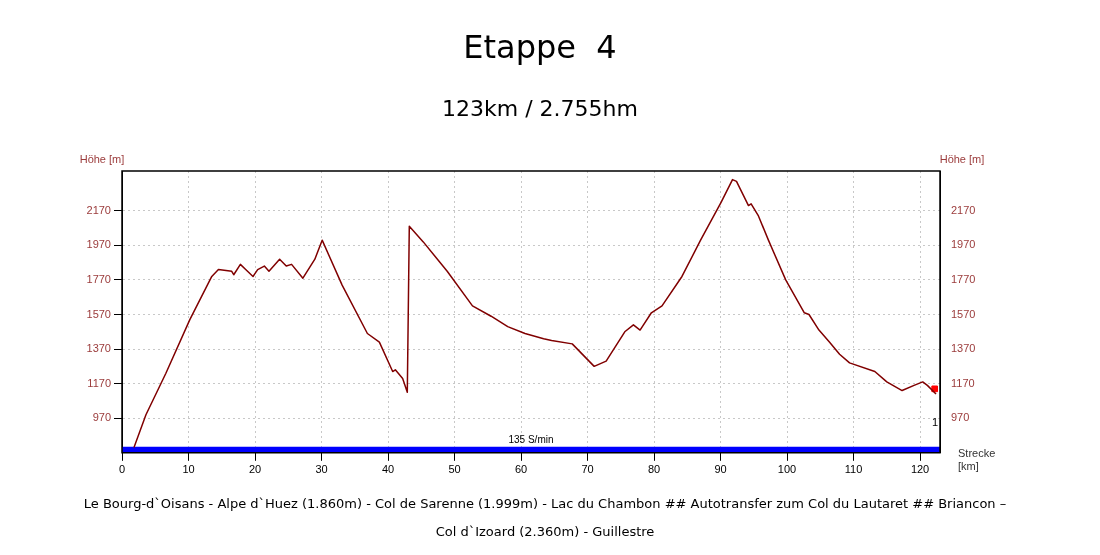  Describe the element at coordinates (454, 469) in the screenshot. I see `x-tick-label: 50` at that location.